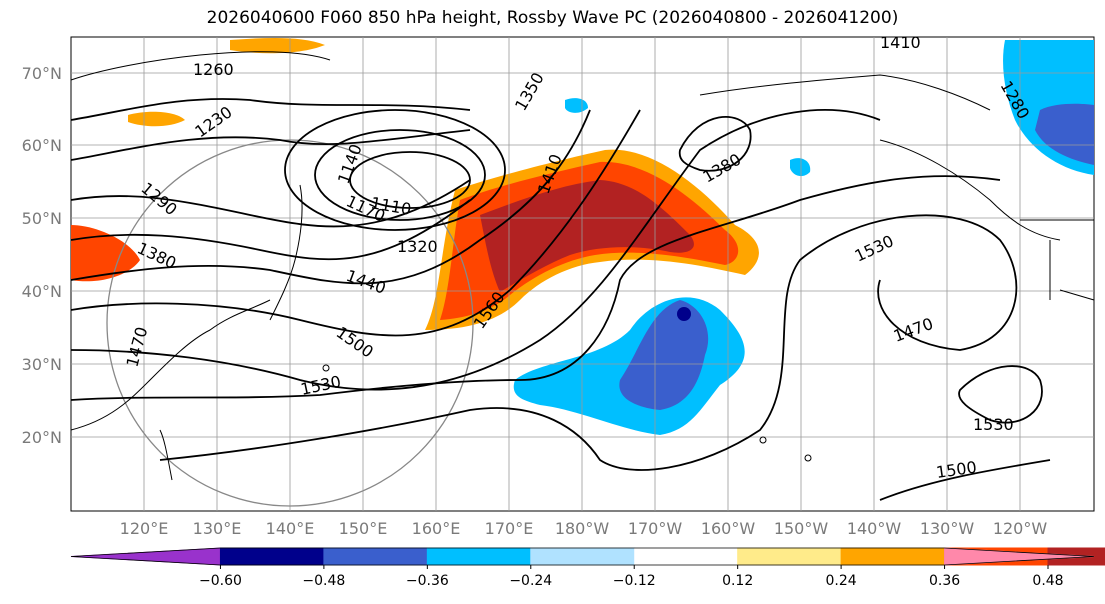  Describe the element at coordinates (42, 364) in the screenshot. I see `lat-label: 30°N` at that location.